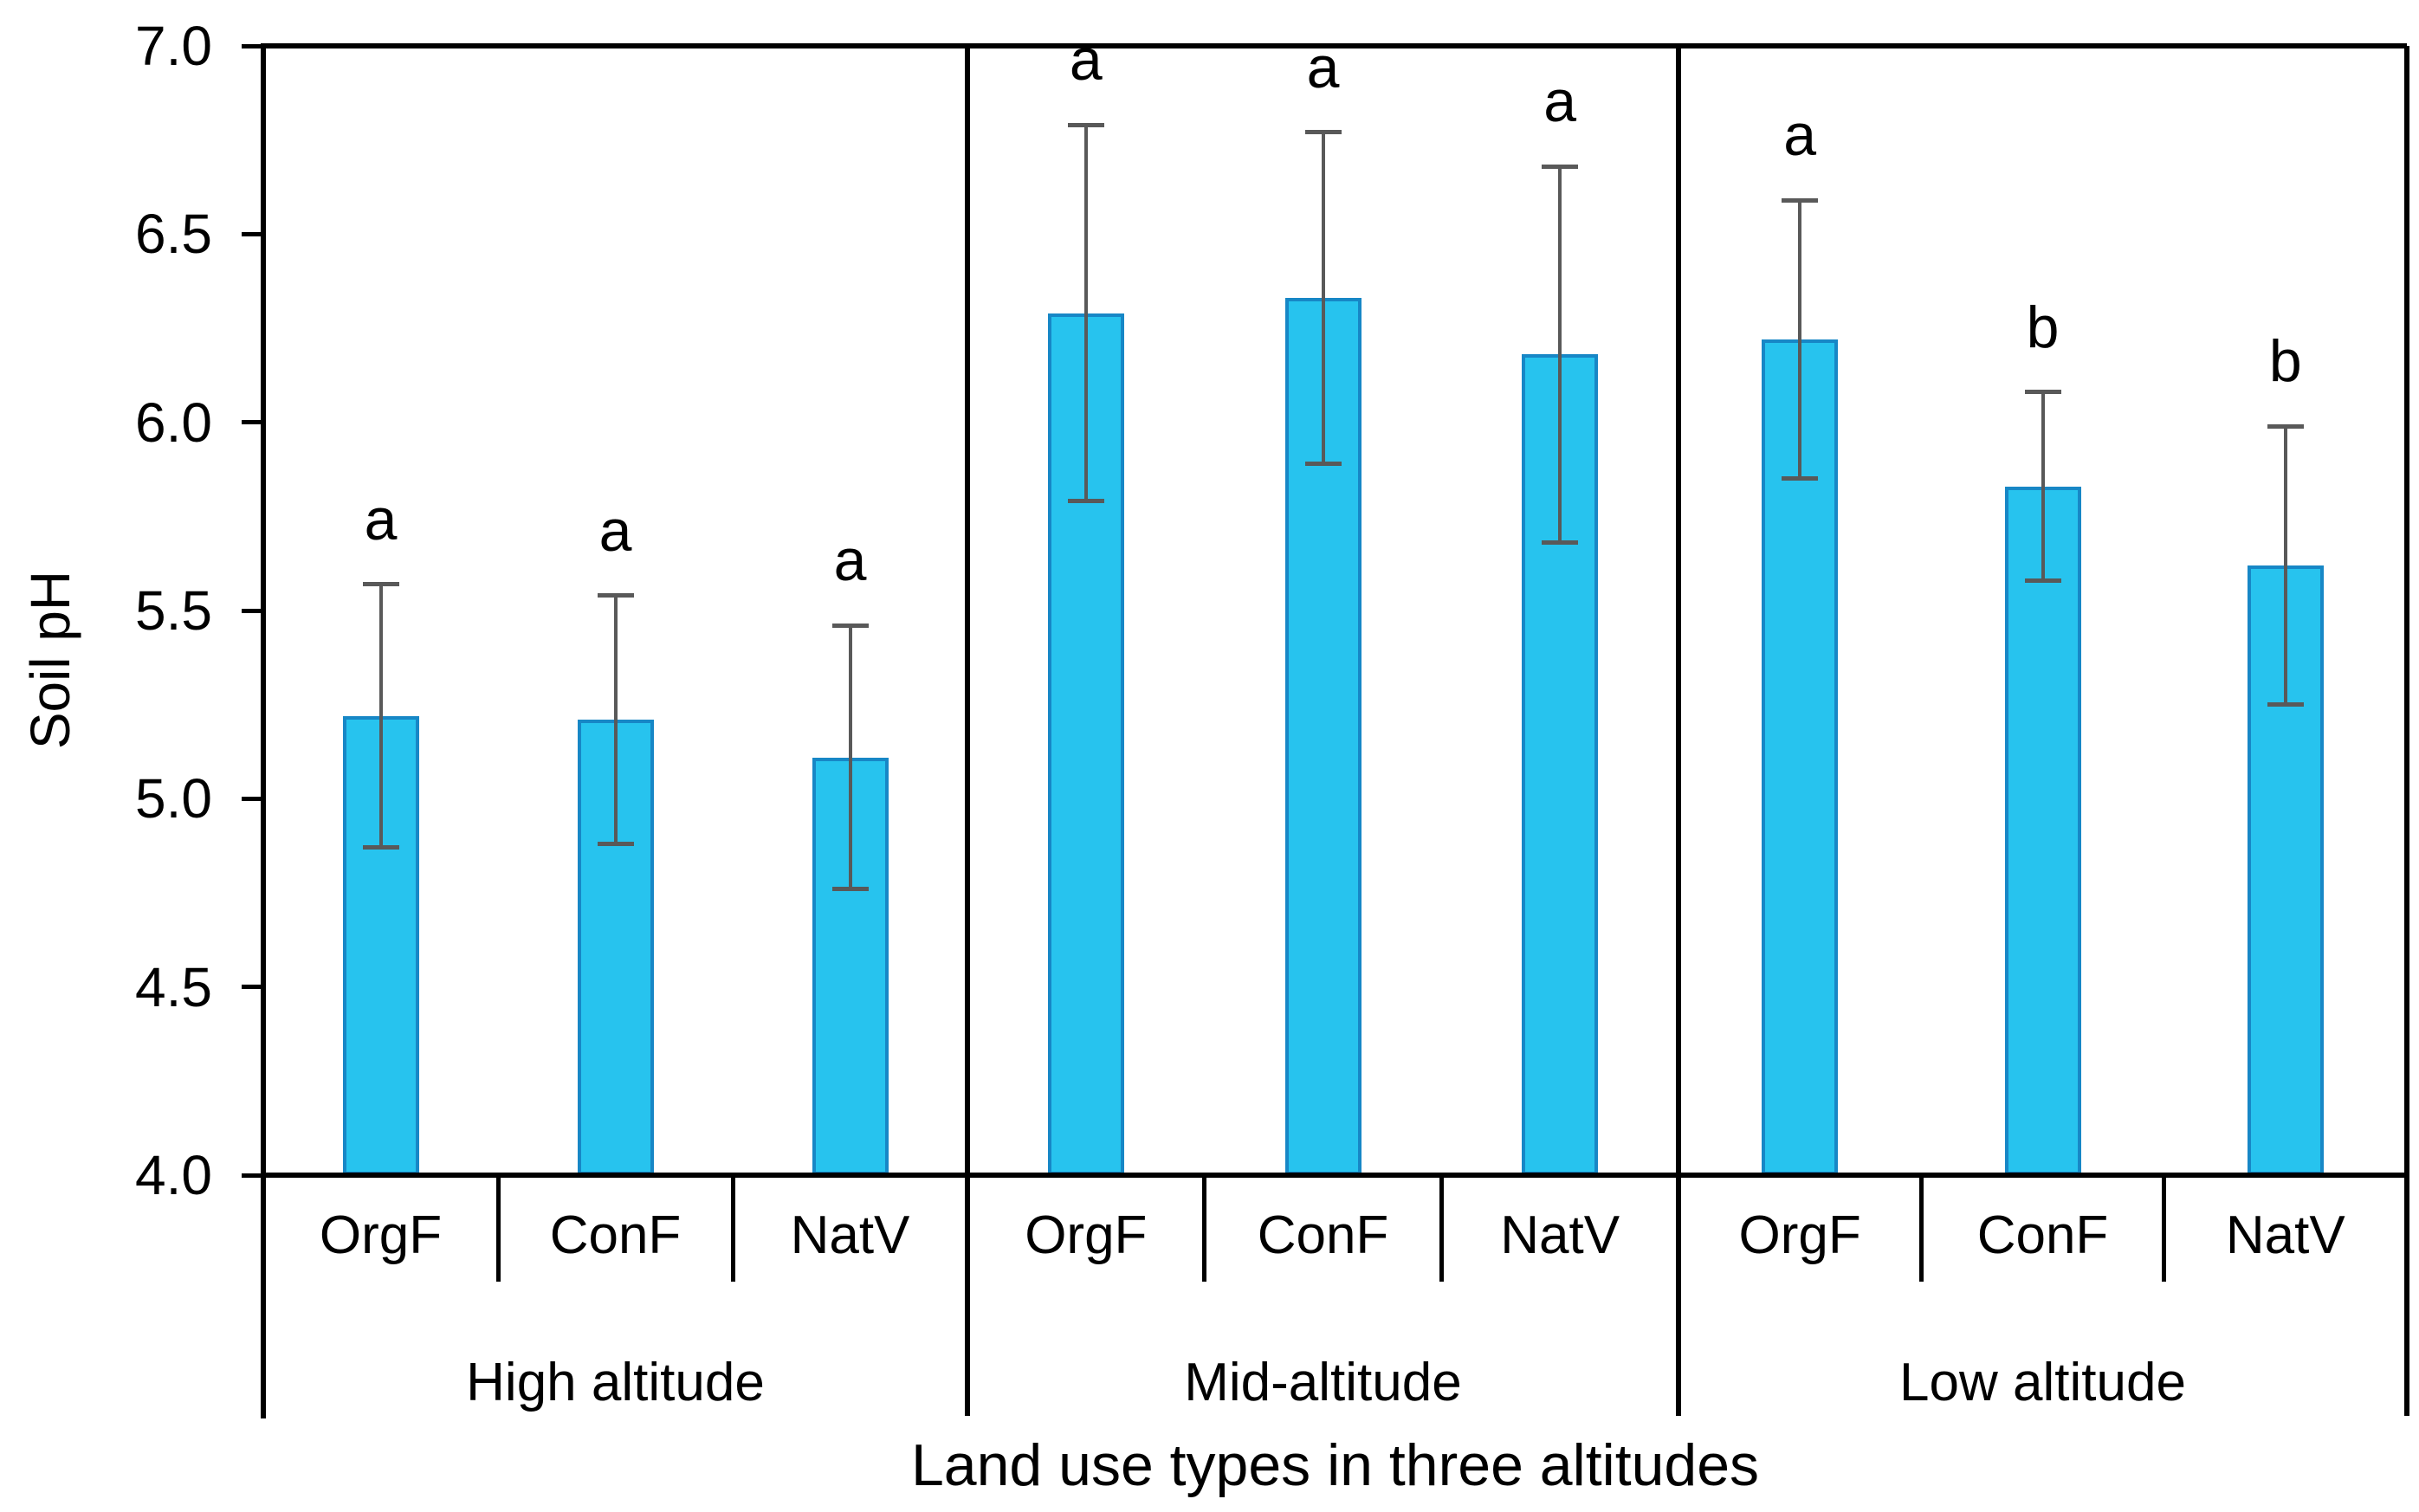 The image size is (2419, 1512). What do you see at coordinates (2406, 731) in the screenshot?
I see `plot-right-border` at bounding box center [2406, 731].